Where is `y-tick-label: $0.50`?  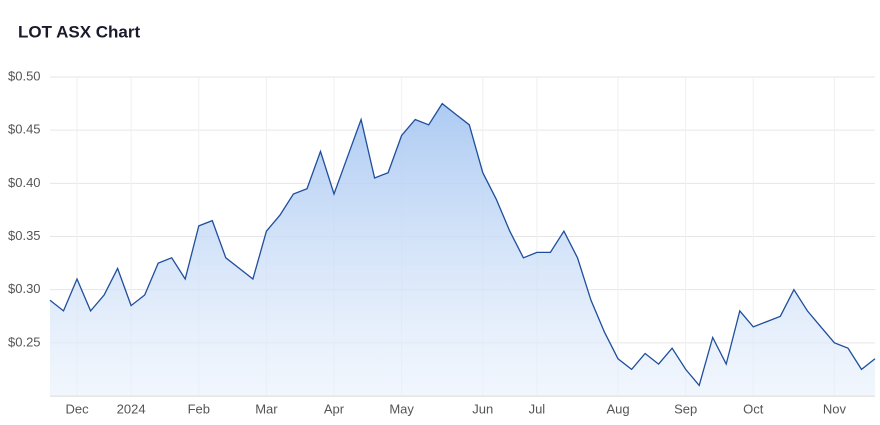
y-tick-label: $0.50 is located at coordinates (24, 75).